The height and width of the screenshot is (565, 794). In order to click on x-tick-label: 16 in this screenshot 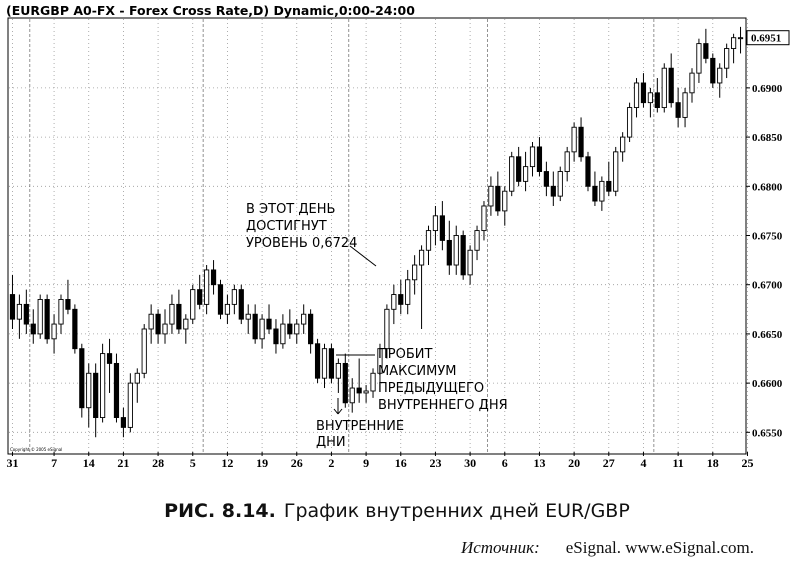, I will do `click(401, 463)`.